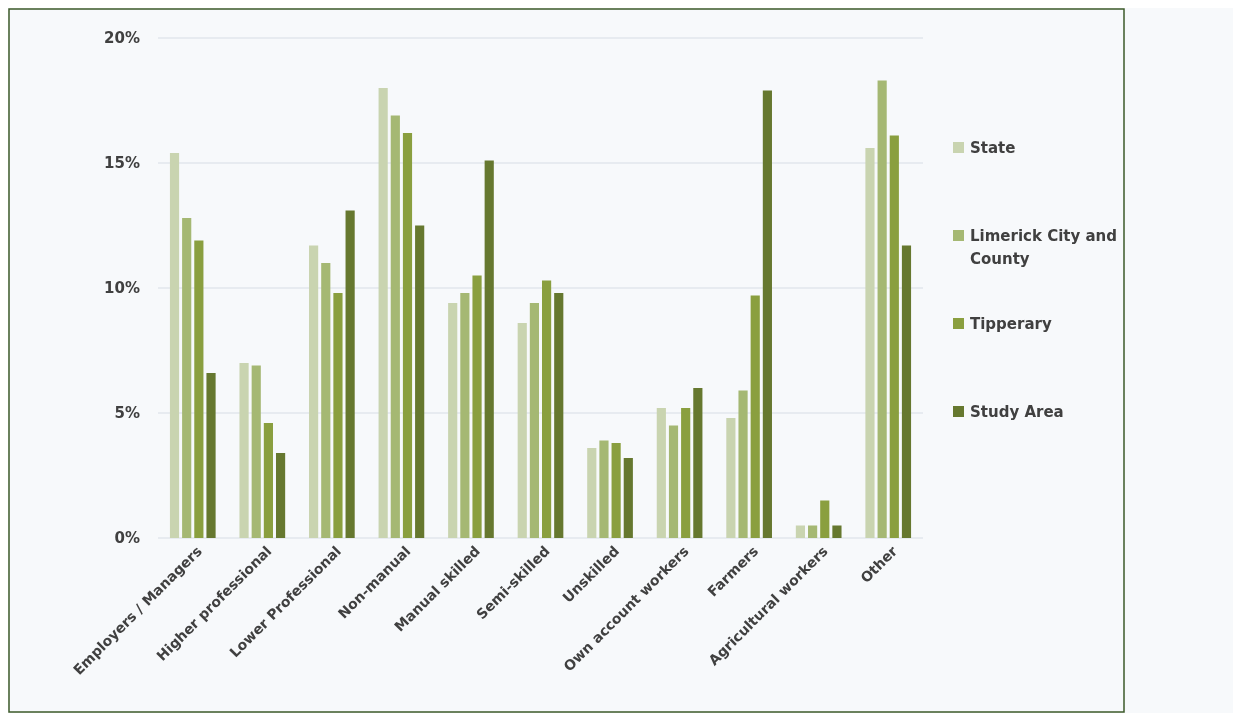 The height and width of the screenshot is (721, 1241). I want to click on y-tick-label: 5%, so click(127, 413).